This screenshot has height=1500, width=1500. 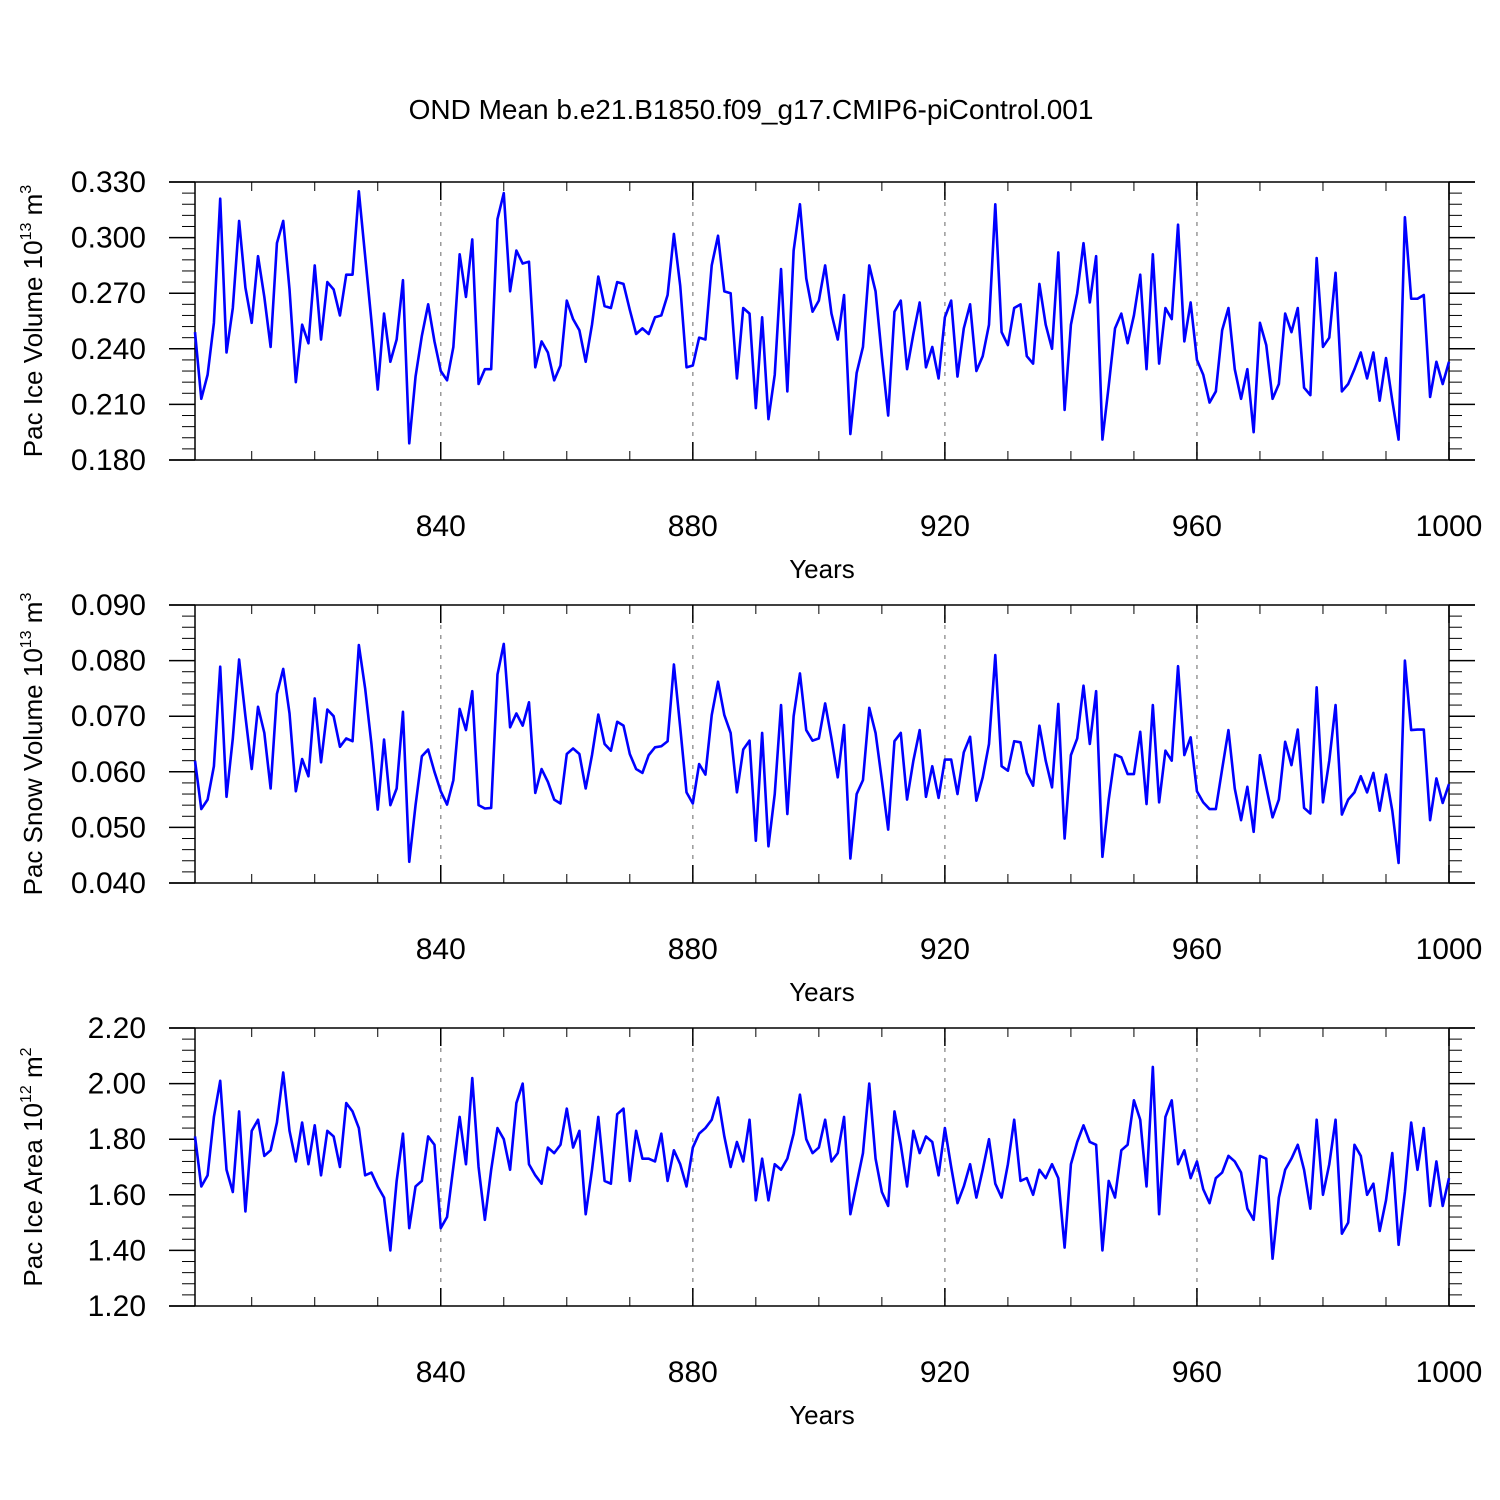 What do you see at coordinates (1449, 526) in the screenshot?
I see `ice-volume-xtick-label: 1000` at bounding box center [1449, 526].